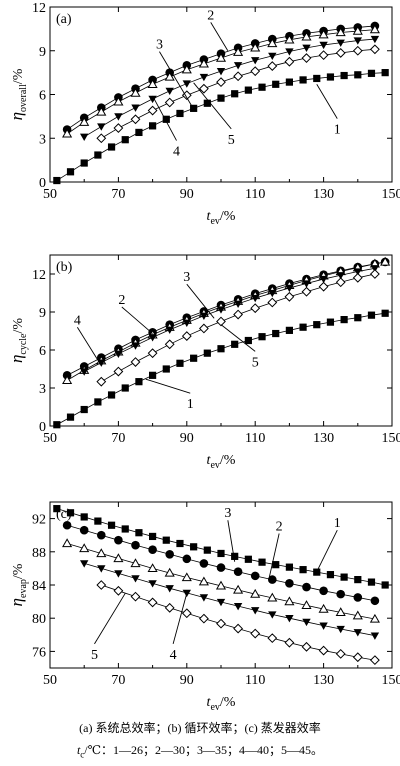 The image size is (400, 766). Describe the element at coordinates (64, 19) in the screenshot. I see `panel-label: (a)` at that location.